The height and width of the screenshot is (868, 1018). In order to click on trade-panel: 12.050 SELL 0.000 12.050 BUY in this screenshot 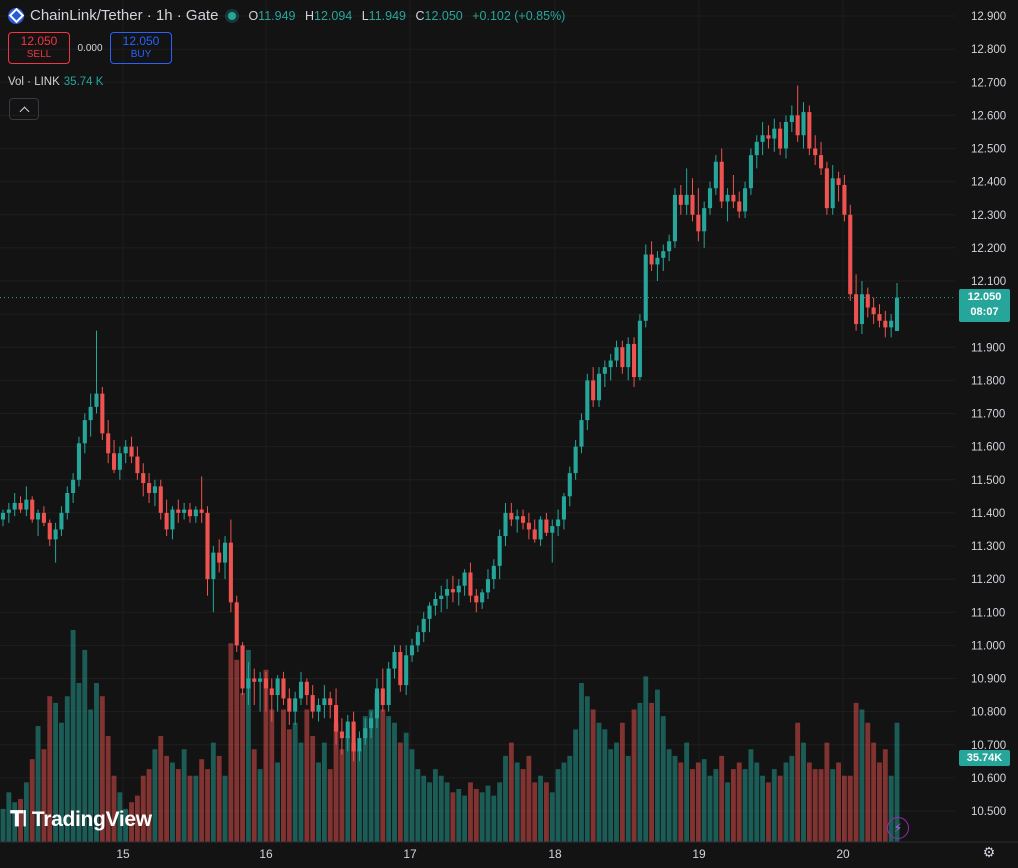, I will do `click(90, 48)`.